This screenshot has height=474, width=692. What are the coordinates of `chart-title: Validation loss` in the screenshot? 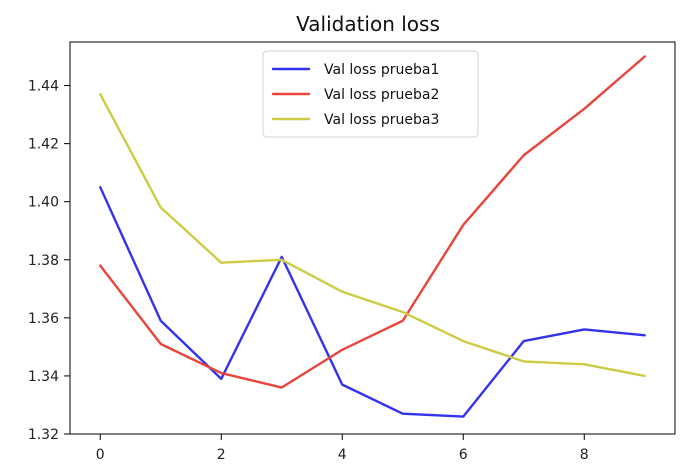 It's located at (368, 24).